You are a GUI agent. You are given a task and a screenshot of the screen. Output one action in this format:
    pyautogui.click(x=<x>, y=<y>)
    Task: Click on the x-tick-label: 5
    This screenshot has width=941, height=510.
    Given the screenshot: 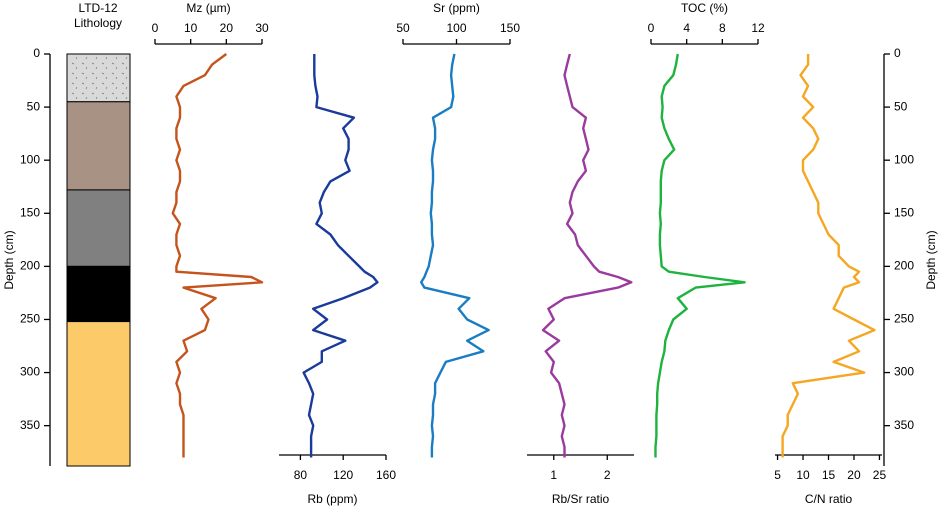 What is the action you would take?
    pyautogui.click(x=777, y=475)
    